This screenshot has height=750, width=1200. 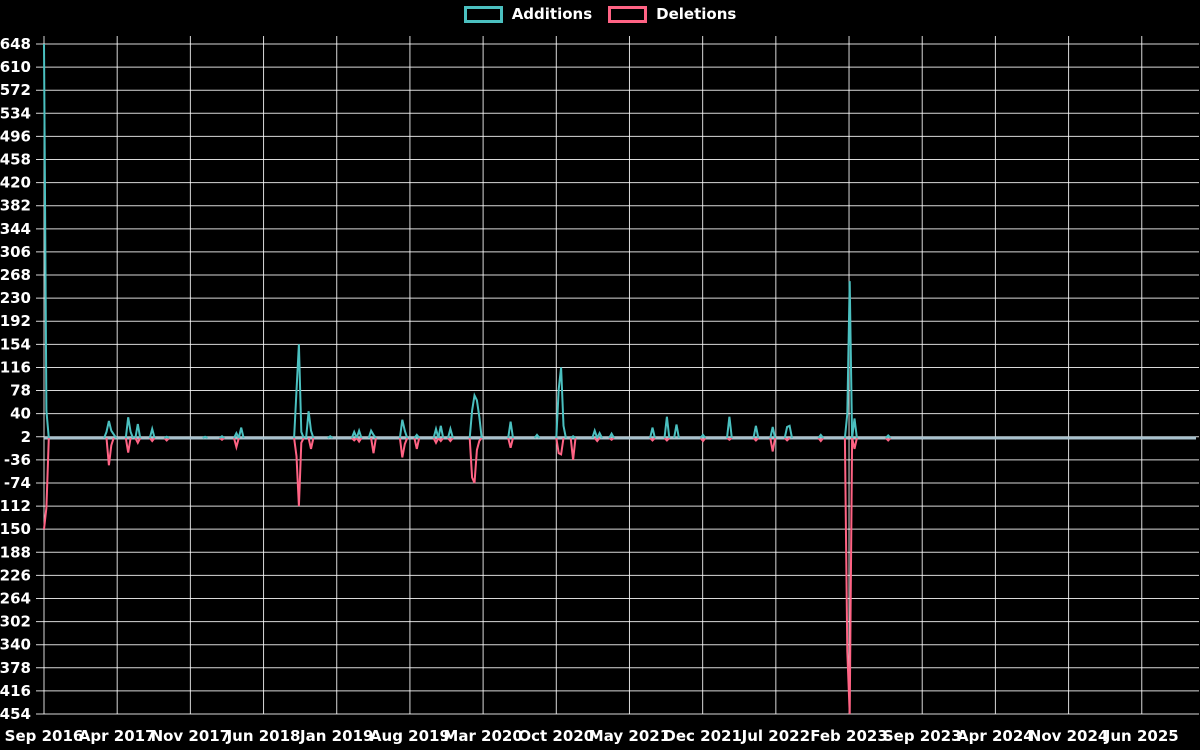 What do you see at coordinates (15, 598) in the screenshot?
I see `axis-tick-label: -264` at bounding box center [15, 598].